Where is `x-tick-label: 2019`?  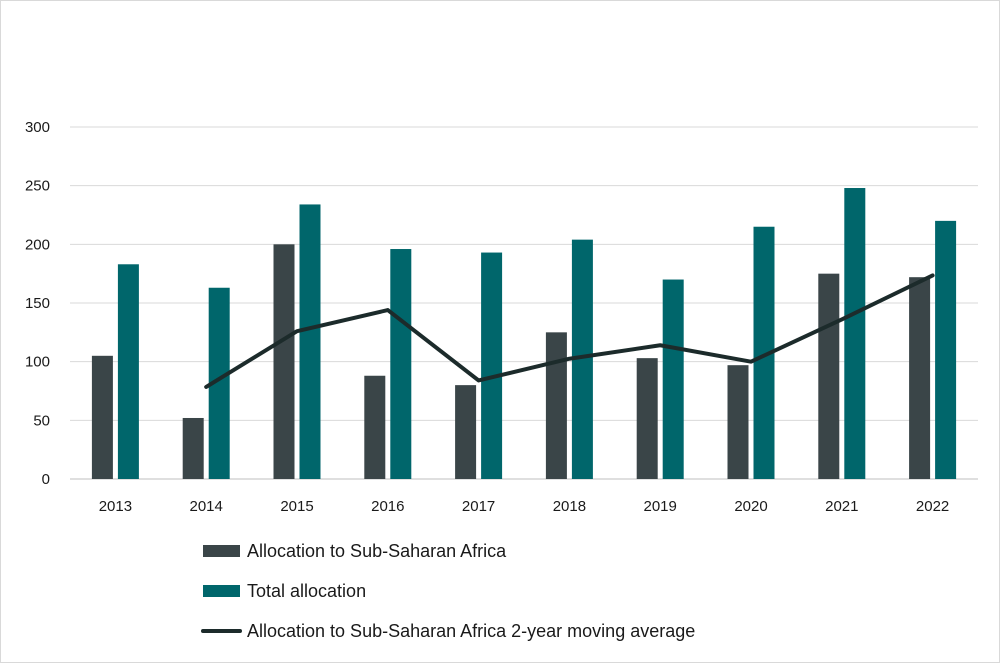 x-tick-label: 2019 is located at coordinates (660, 506).